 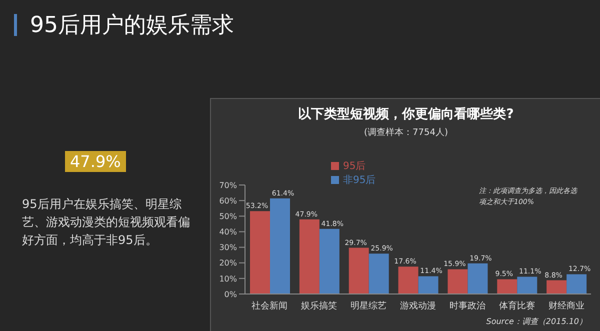 What do you see at coordinates (228, 185) in the screenshot?
I see `y-tick-label: 70%` at bounding box center [228, 185].